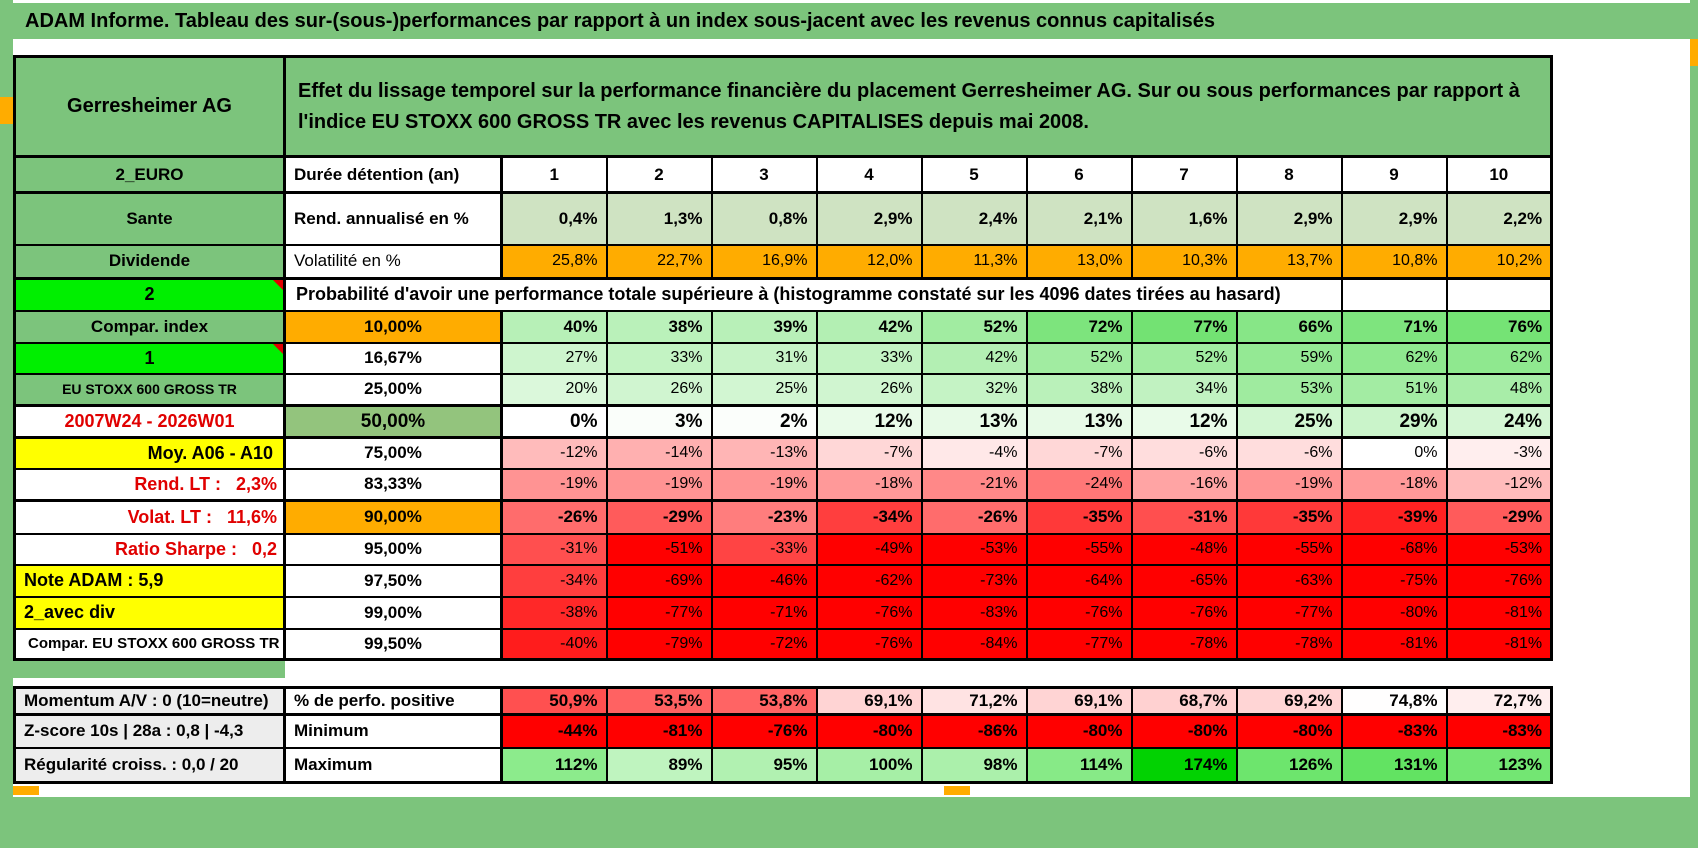  I want to click on value-cell: 1,6%, so click(1184, 218).